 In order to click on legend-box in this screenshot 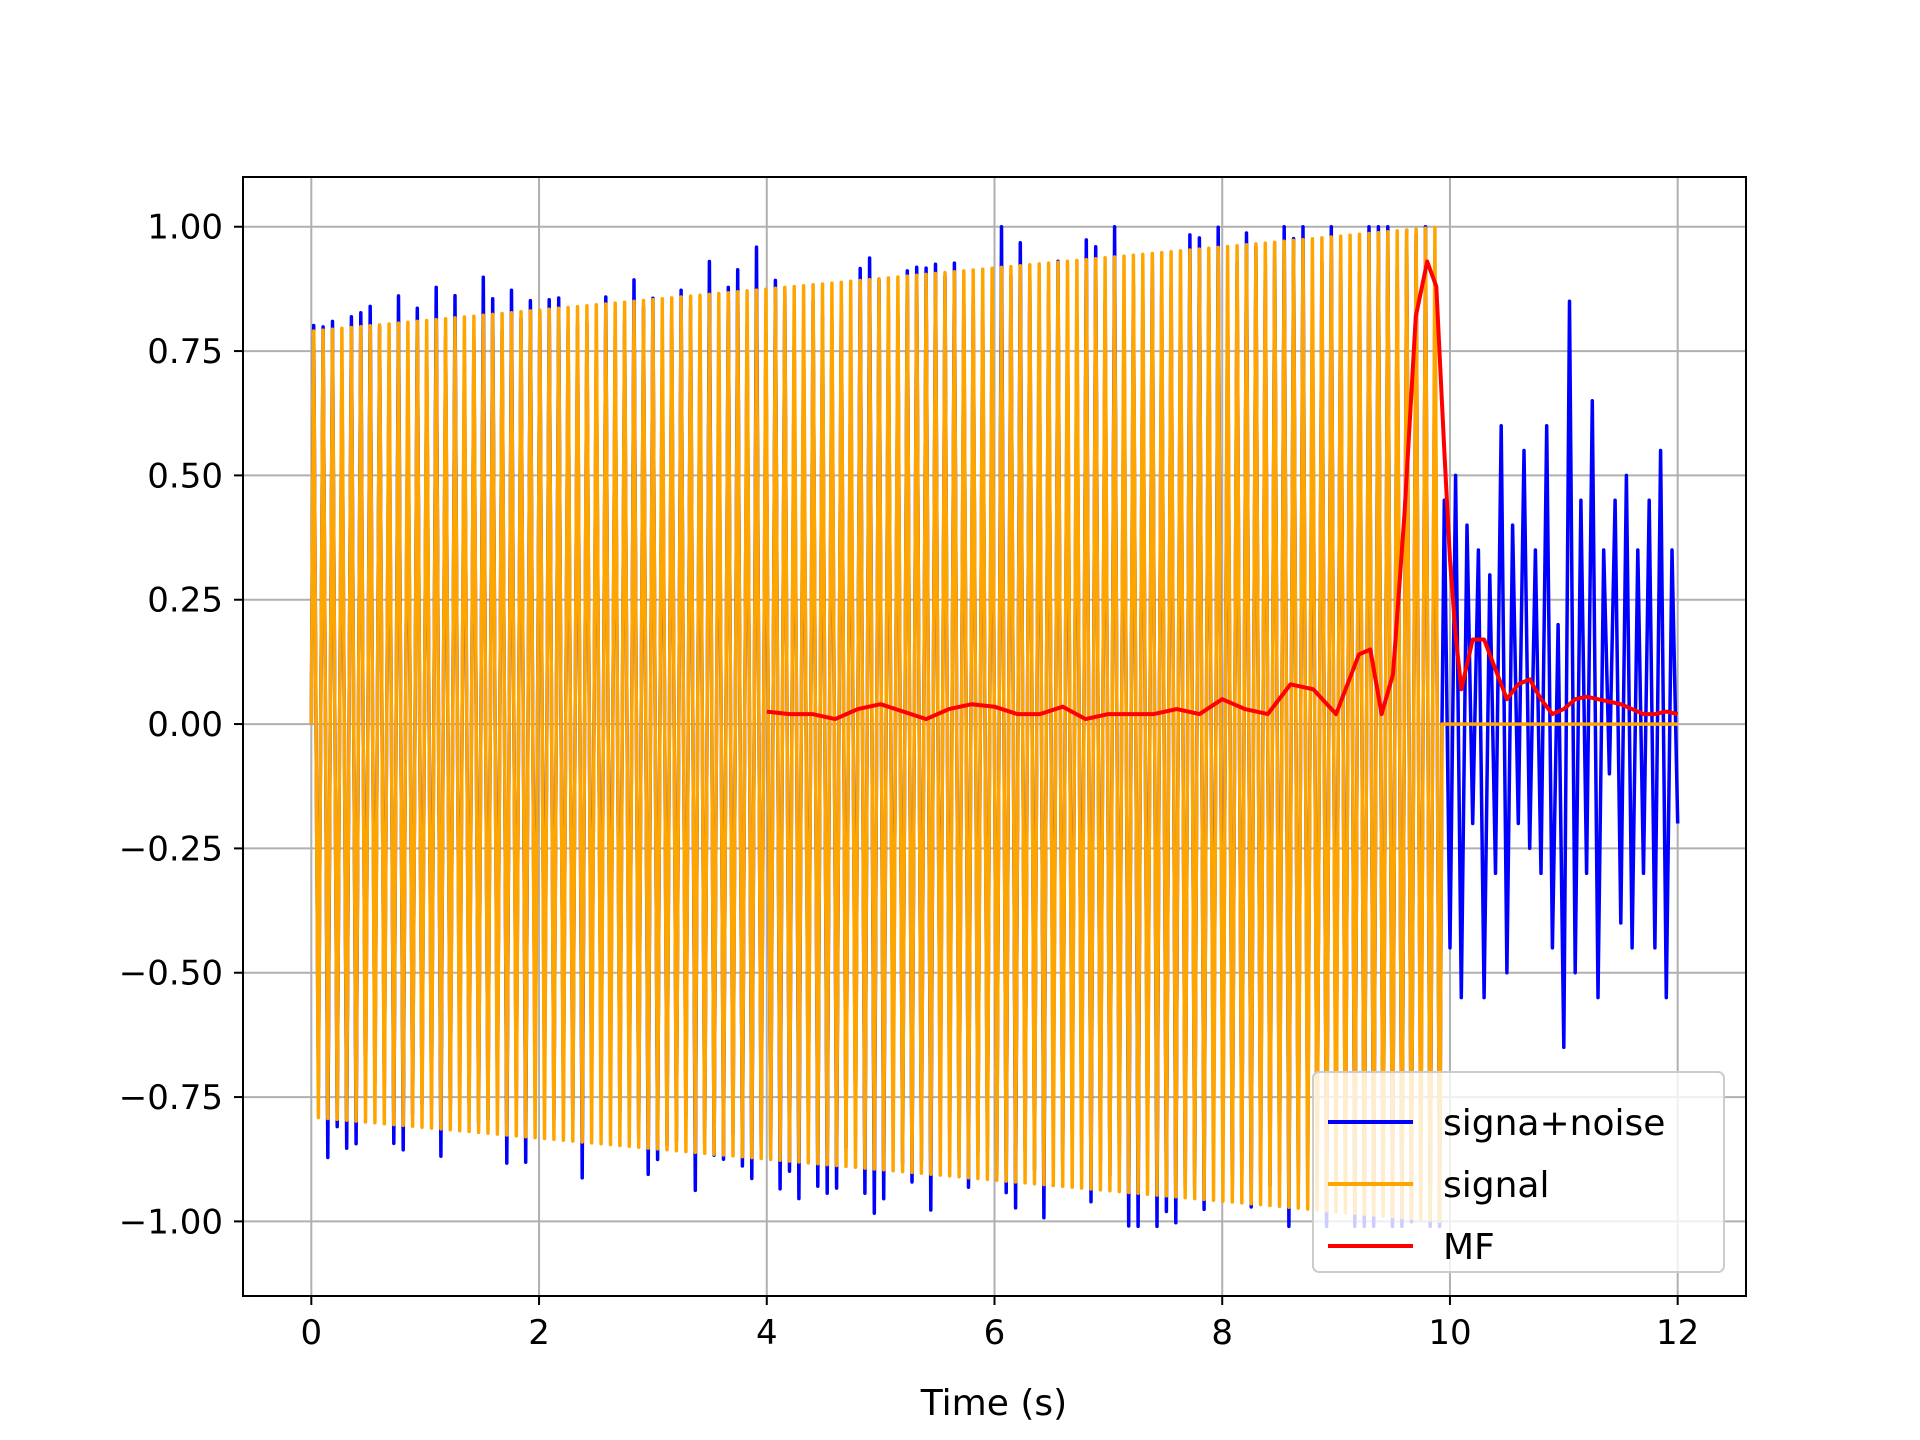, I will do `click(1518, 1172)`.